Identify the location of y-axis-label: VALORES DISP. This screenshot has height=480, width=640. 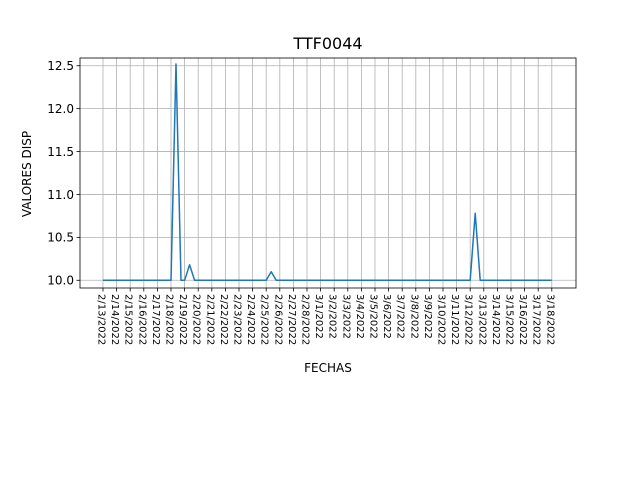
(27, 174).